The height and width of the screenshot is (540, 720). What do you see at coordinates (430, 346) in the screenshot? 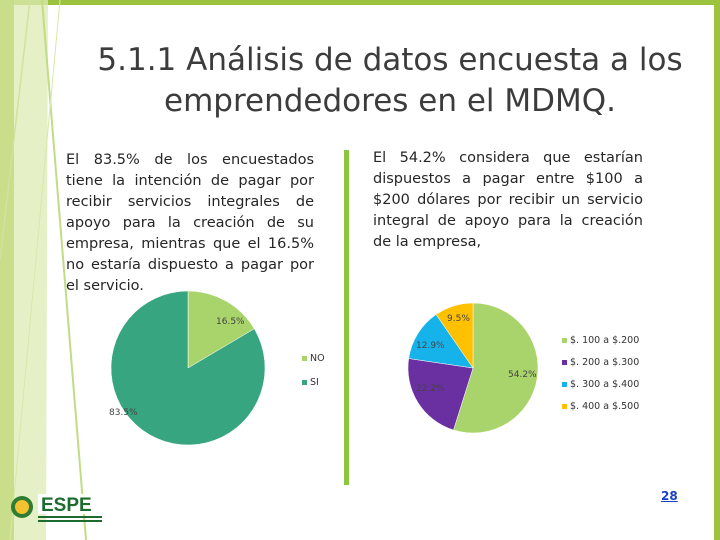
I see `pie-right-label-12-9: 12.9%` at bounding box center [430, 346].